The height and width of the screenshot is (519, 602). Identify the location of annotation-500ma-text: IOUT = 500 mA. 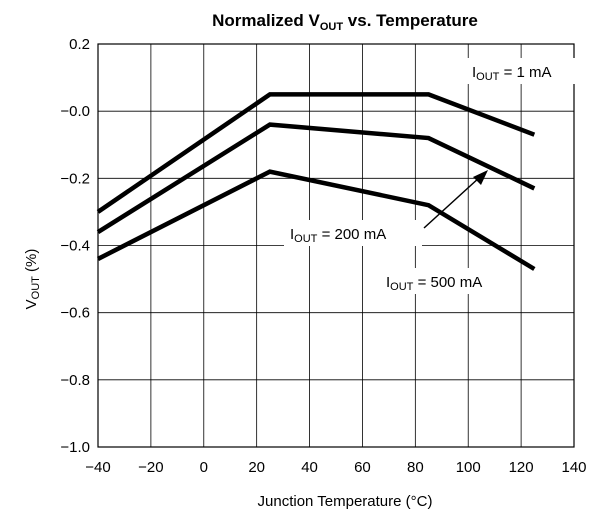
(434, 283).